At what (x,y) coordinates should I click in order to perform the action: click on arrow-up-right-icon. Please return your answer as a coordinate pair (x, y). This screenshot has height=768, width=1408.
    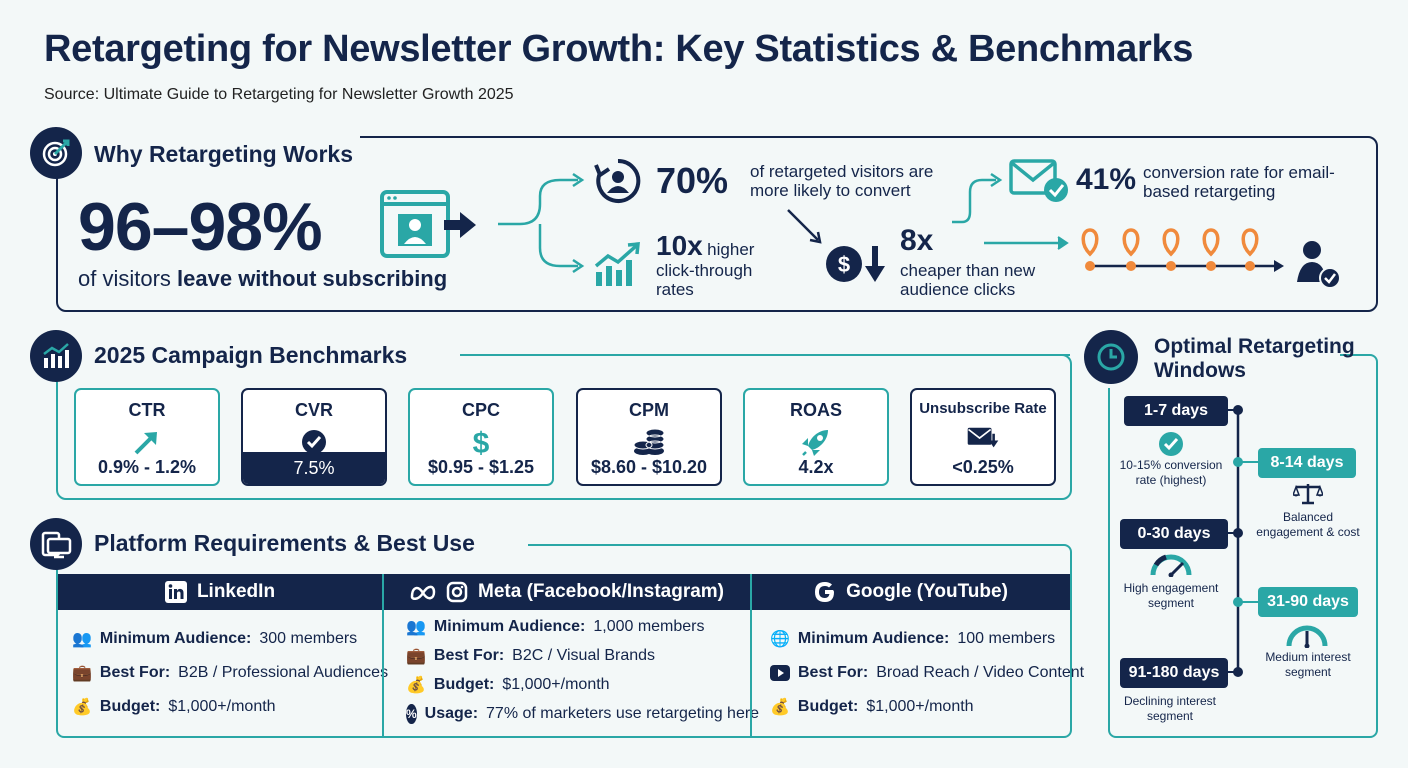
    Looking at the image, I should click on (147, 442).